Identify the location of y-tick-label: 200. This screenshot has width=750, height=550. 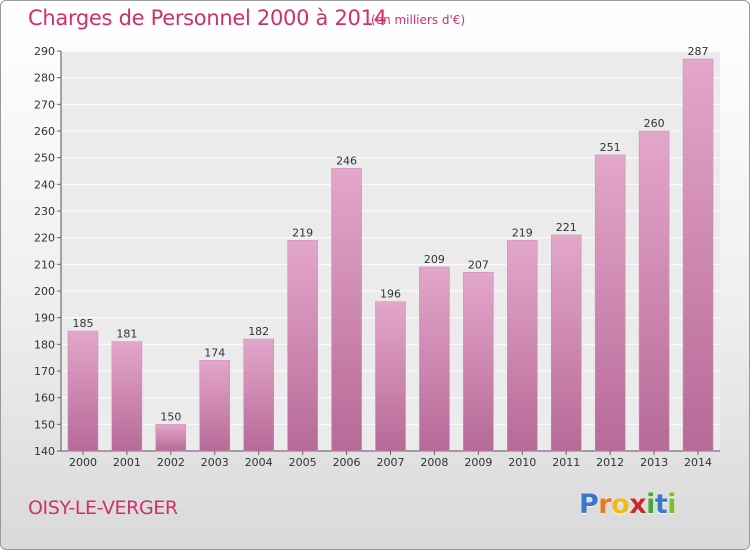
(44, 291).